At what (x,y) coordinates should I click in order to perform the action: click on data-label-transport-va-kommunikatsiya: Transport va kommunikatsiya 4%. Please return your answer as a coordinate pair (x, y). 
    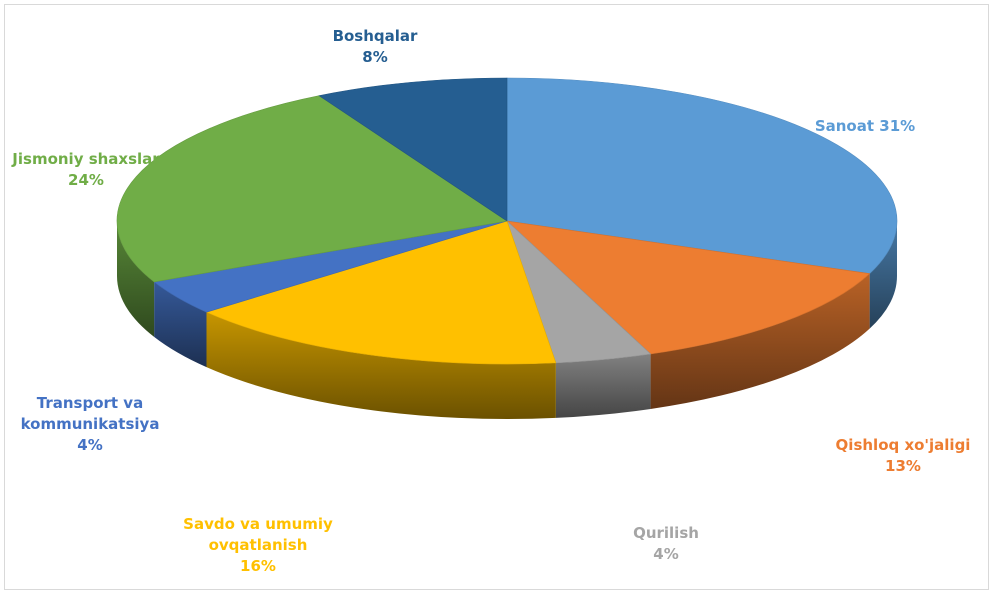
    Looking at the image, I should click on (90, 424).